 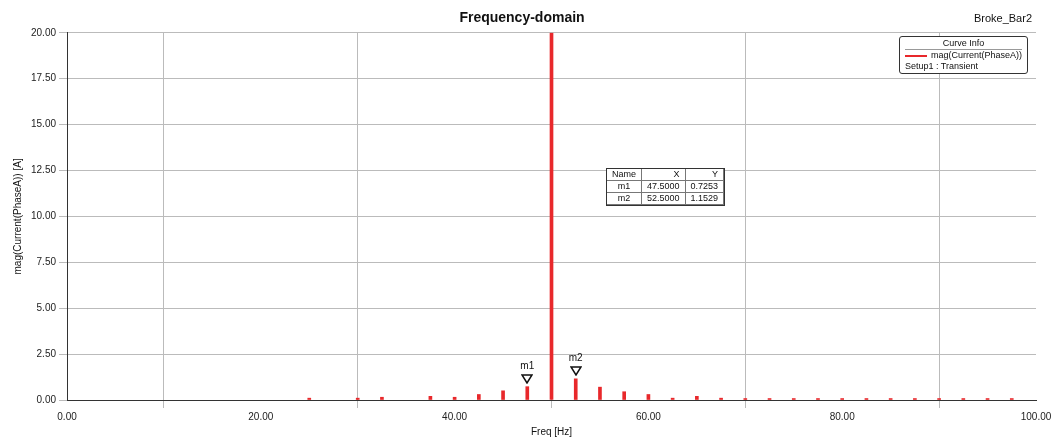 I want to click on x-tick-label: 80.00, so click(x=842, y=416).